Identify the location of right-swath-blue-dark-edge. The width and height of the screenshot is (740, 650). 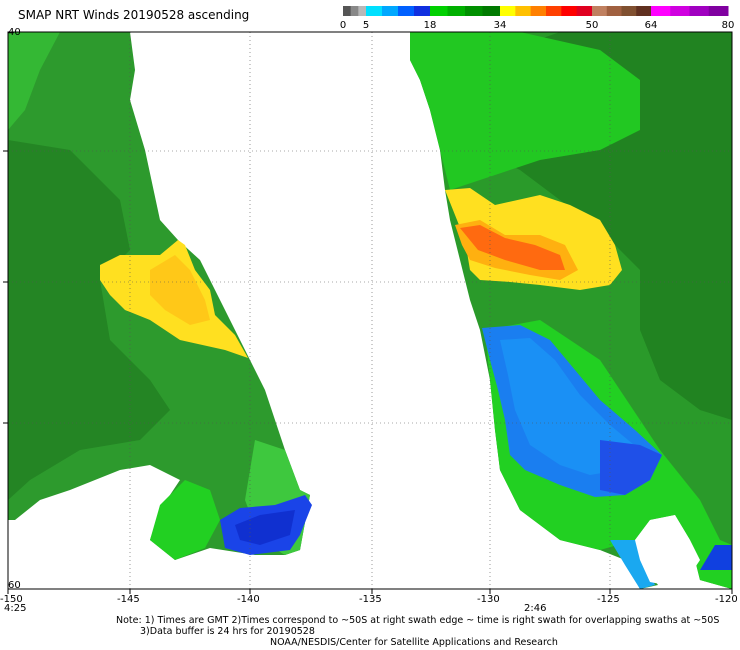
(631, 467).